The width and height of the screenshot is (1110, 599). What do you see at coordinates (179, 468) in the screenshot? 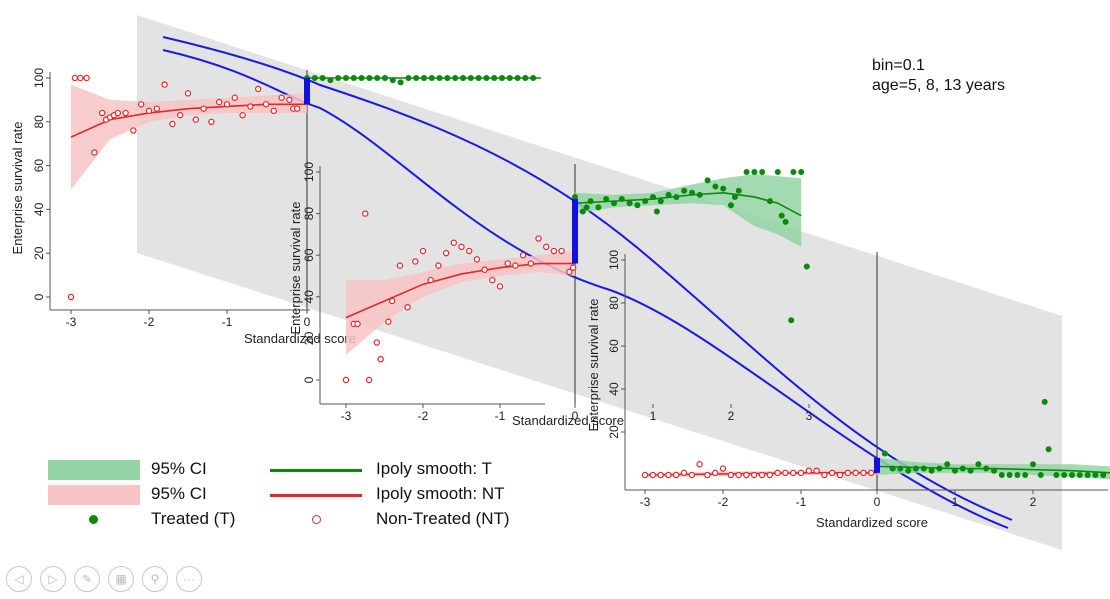
I see `legend-ci-treated: 95% CI` at bounding box center [179, 468].